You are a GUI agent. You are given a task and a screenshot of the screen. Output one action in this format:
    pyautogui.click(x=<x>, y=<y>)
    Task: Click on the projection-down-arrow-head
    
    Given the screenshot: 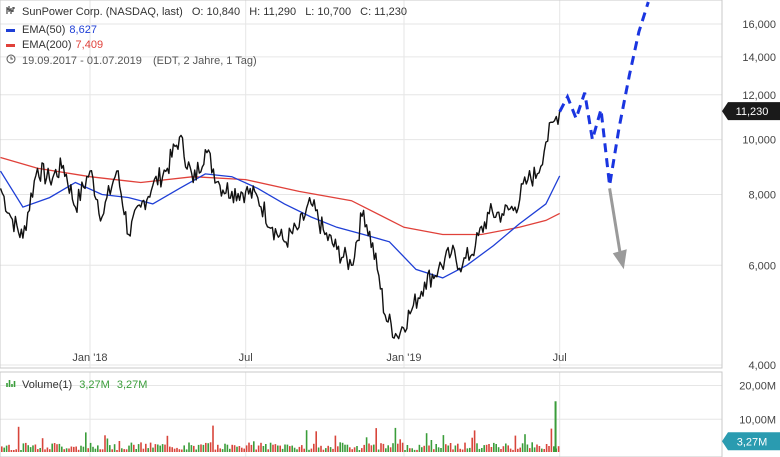 What is the action you would take?
    pyautogui.click(x=619, y=259)
    